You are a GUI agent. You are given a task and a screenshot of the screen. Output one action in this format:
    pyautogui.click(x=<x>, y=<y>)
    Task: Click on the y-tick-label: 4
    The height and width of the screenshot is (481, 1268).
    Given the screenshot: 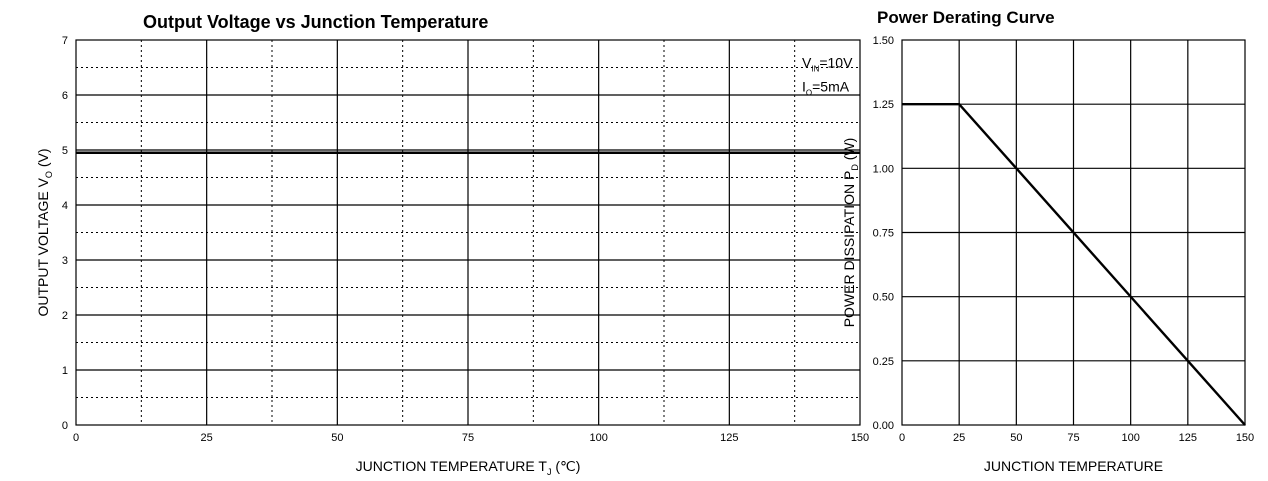 What is the action you would take?
    pyautogui.click(x=65, y=206)
    